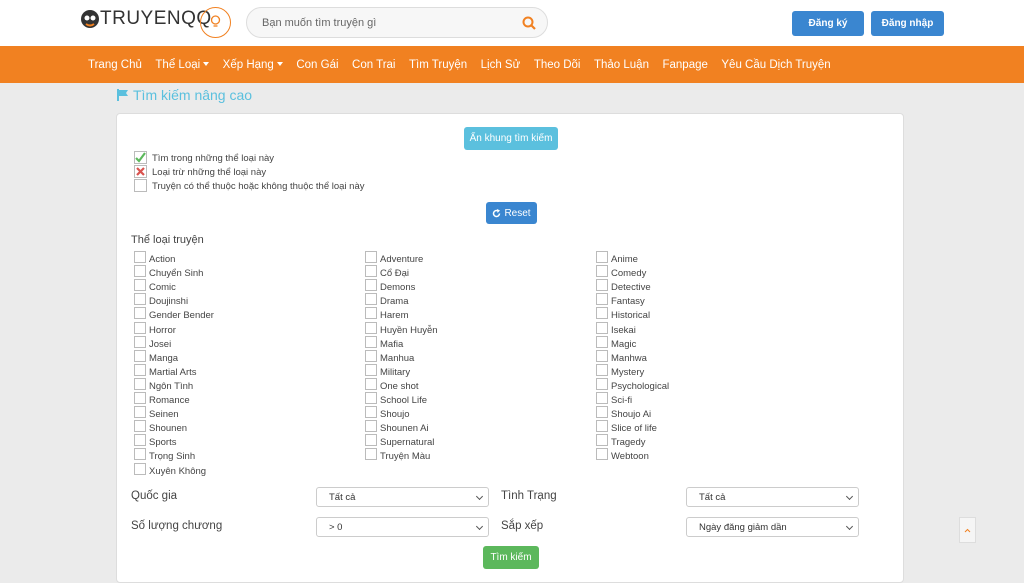 The height and width of the screenshot is (583, 1024). Describe the element at coordinates (168, 429) in the screenshot. I see `genre-label: Shounen` at that location.